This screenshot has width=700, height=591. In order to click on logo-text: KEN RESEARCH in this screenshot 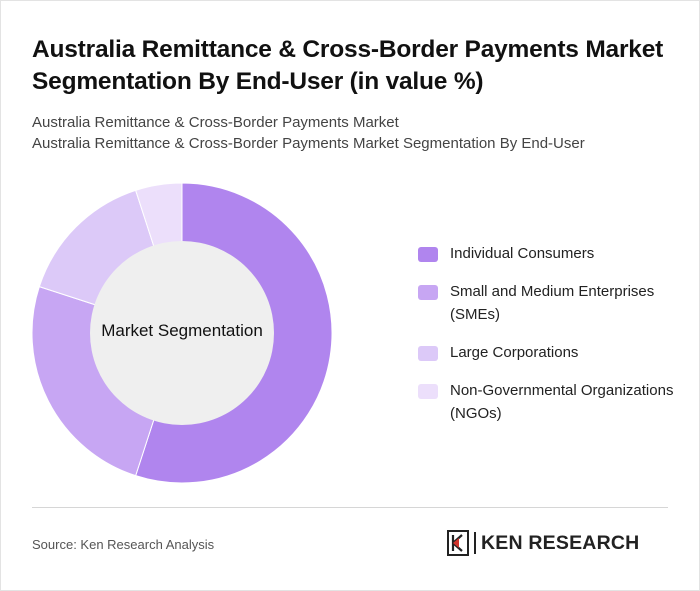, I will do `click(560, 543)`.